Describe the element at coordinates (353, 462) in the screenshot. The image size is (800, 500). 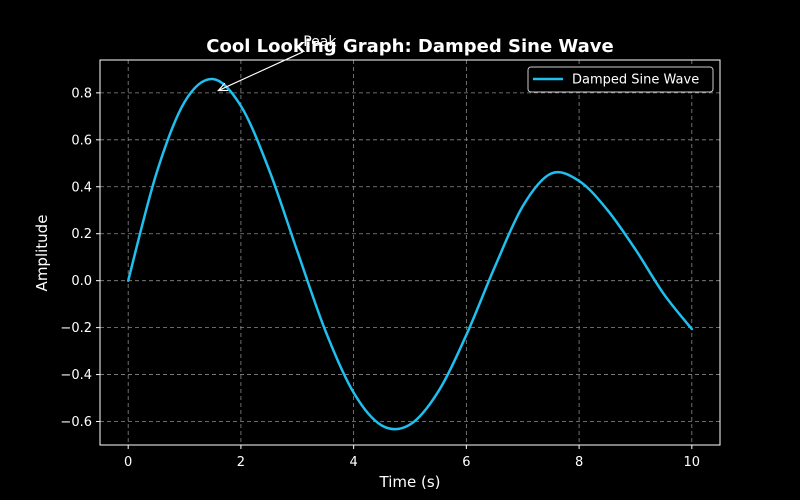
I see `x-tick-label: 4` at that location.